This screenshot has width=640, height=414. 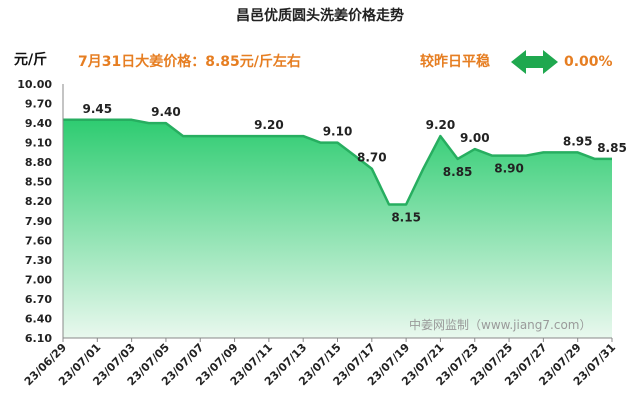 I want to click on y-tick-label: 6.10, so click(x=38, y=338).